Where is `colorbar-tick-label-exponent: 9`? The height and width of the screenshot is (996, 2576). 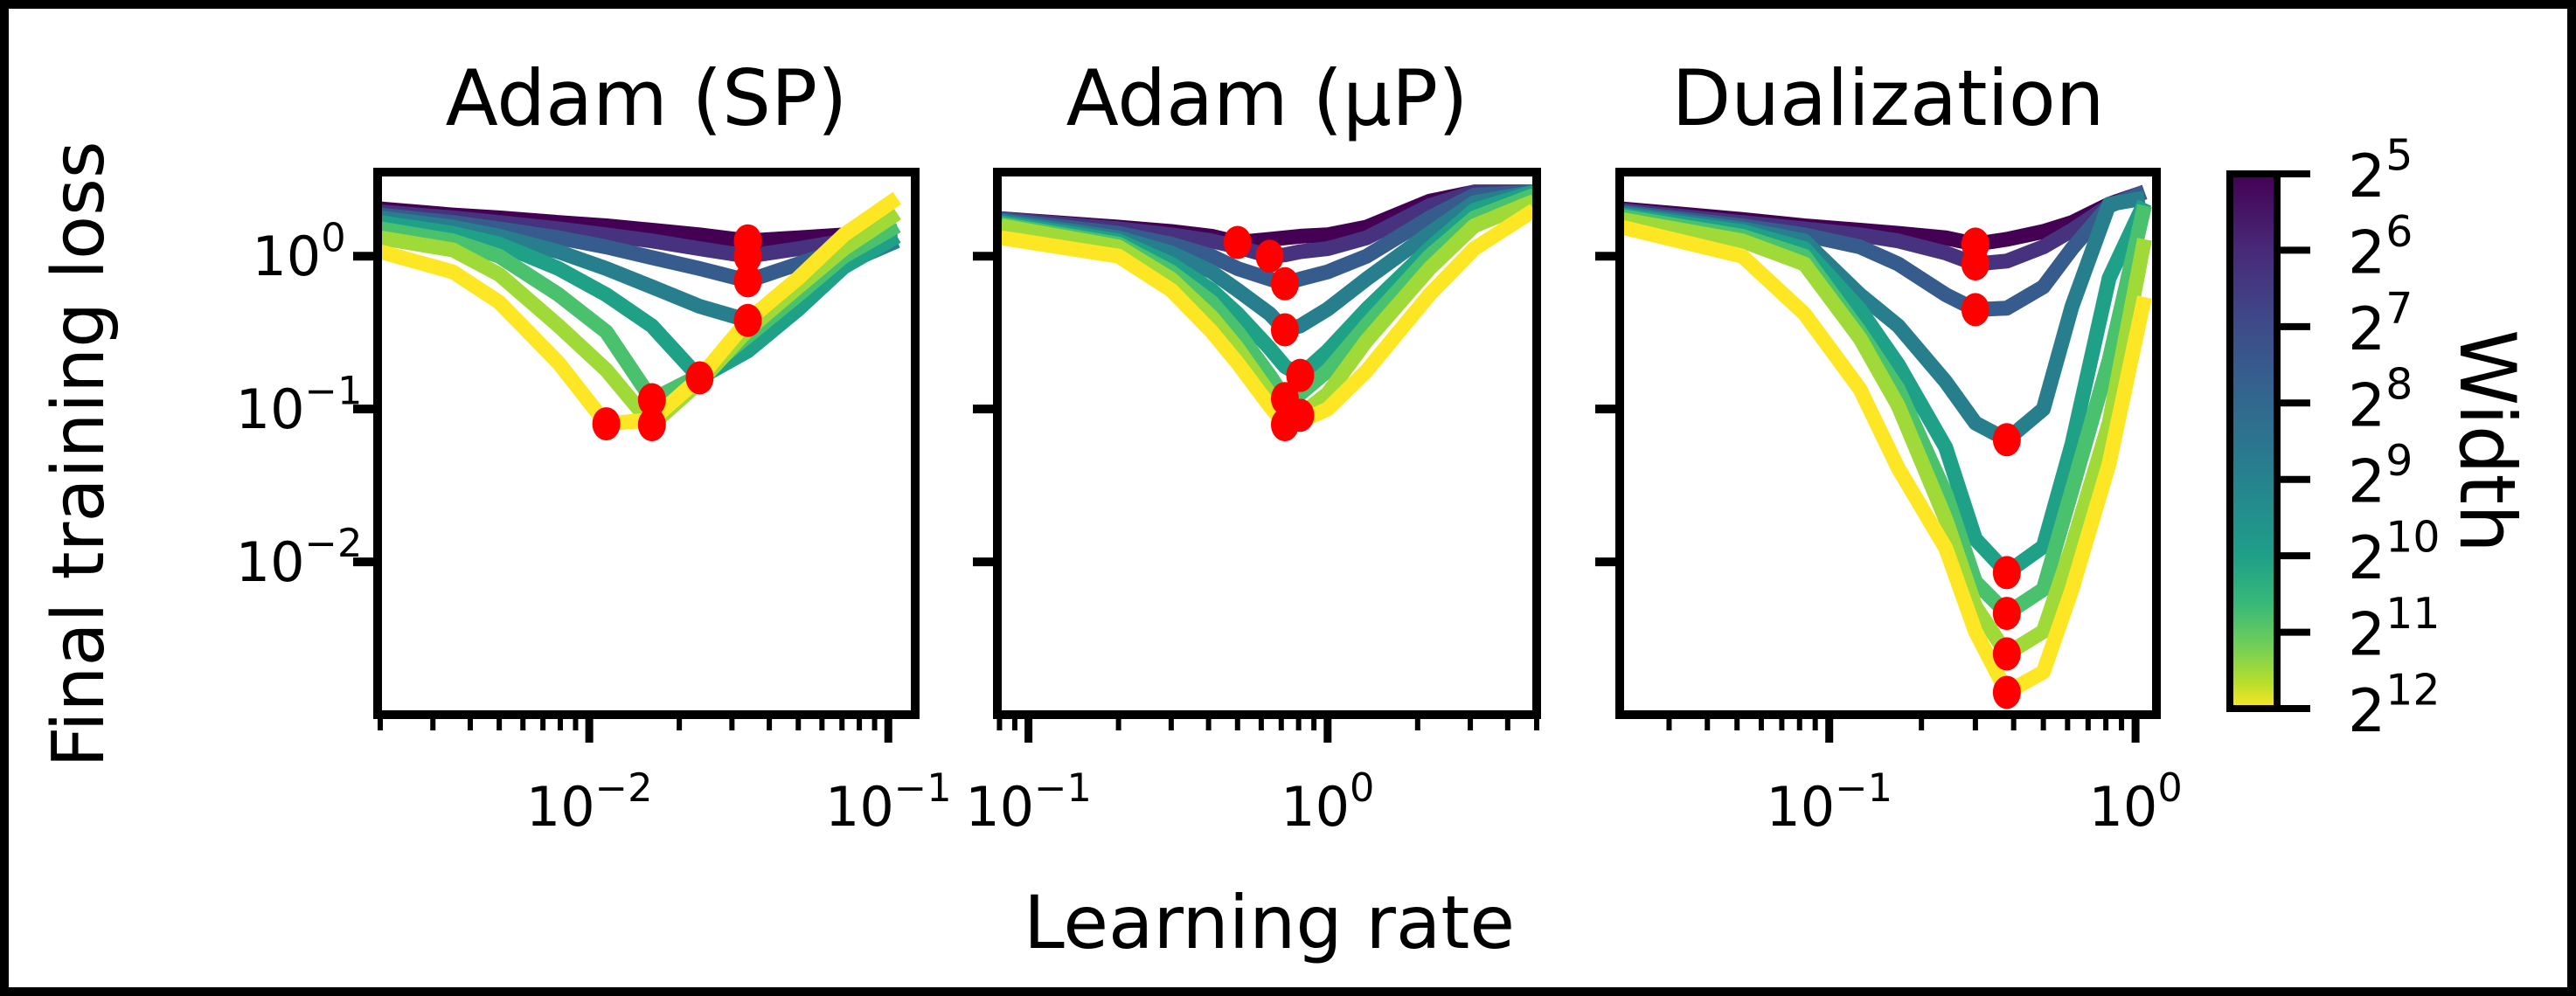
colorbar-tick-label-exponent: 9 is located at coordinates (2399, 461).